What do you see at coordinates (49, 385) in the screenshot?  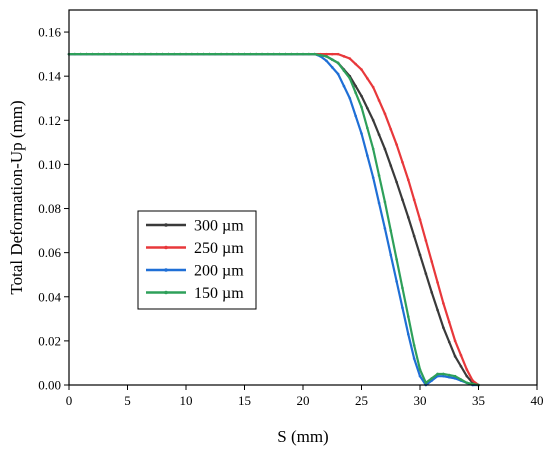 I see `y-tick-label: 0.00` at bounding box center [49, 385].